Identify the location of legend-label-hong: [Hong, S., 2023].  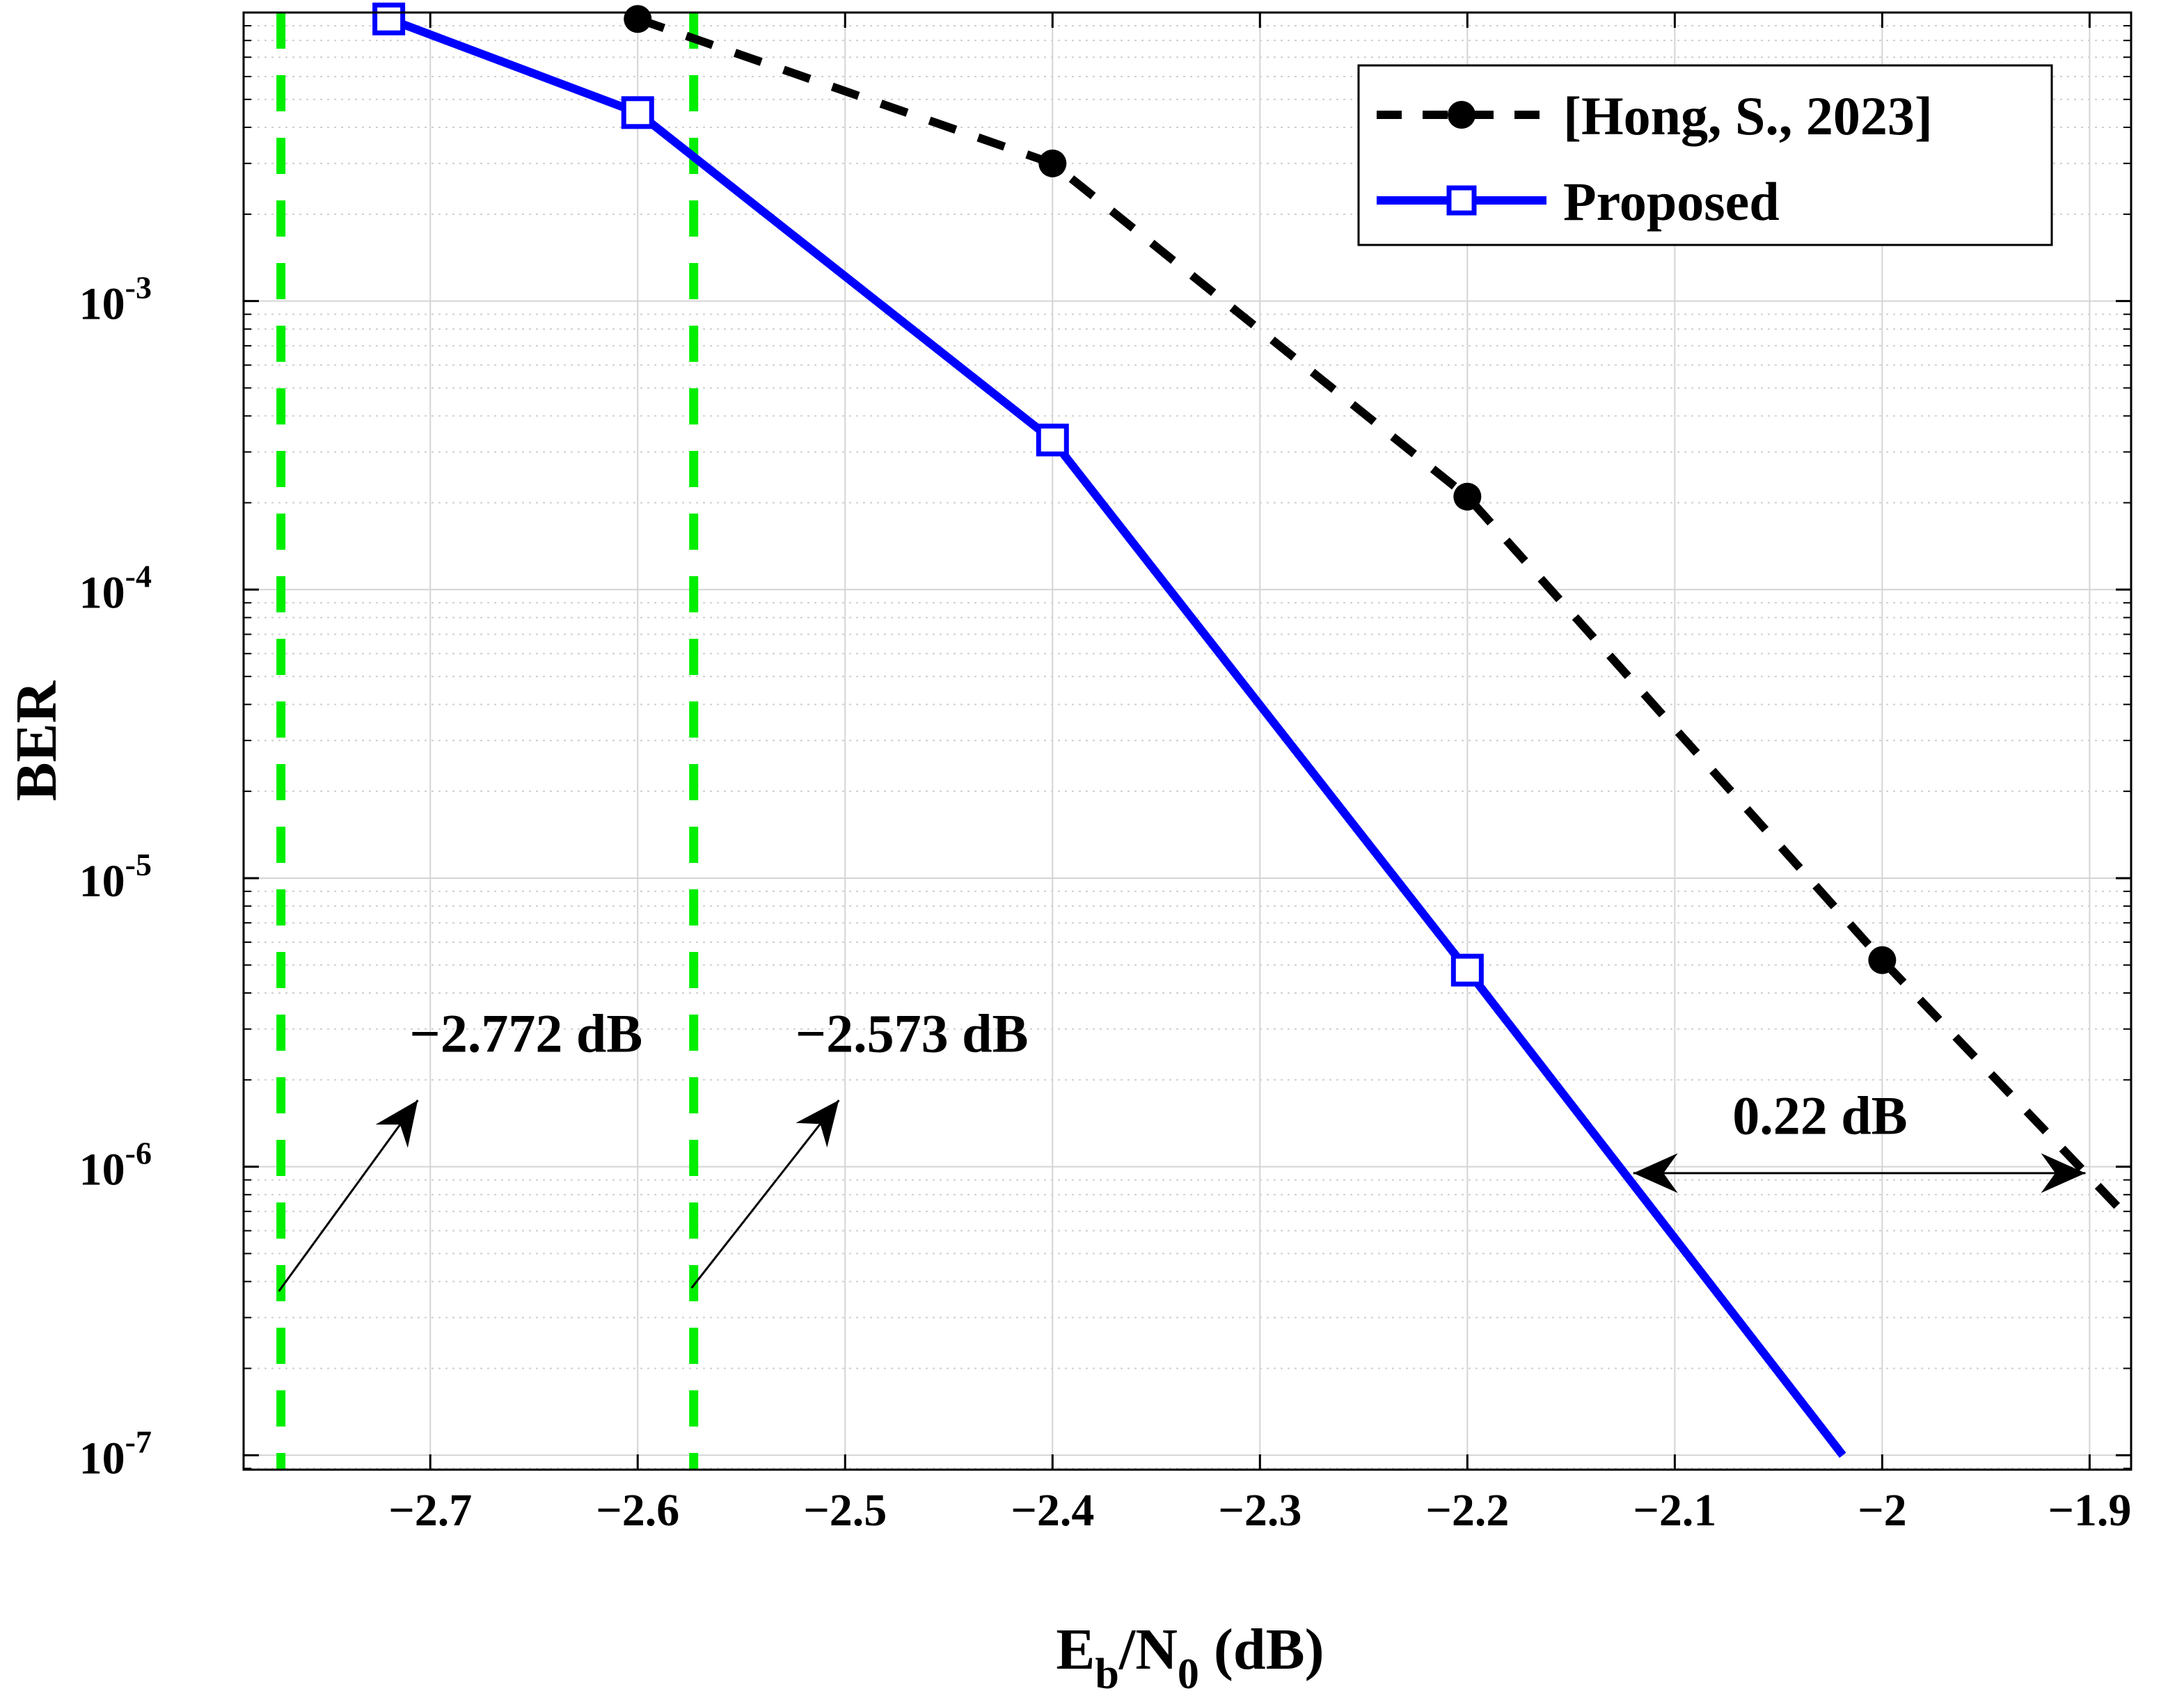
(1748, 116).